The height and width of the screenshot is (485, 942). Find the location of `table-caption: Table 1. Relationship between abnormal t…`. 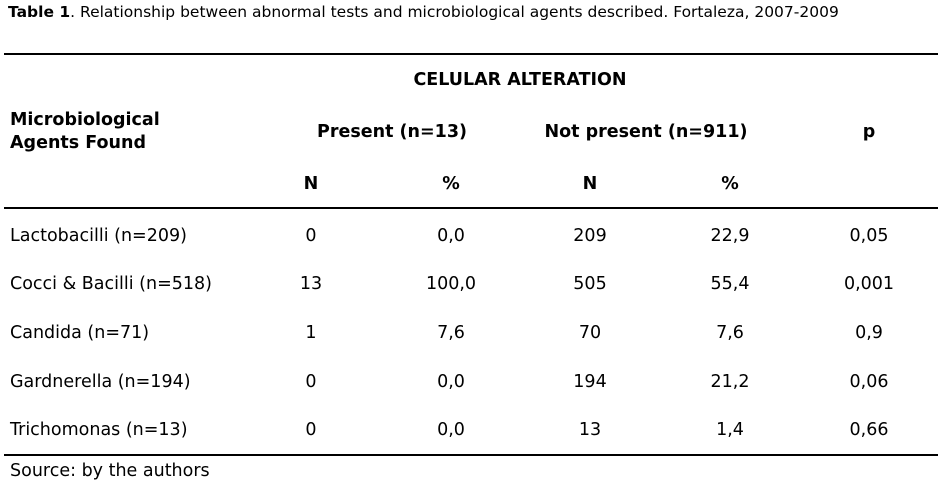

table-caption: Table 1. Relationship between abnormal t… is located at coordinates (423, 12).